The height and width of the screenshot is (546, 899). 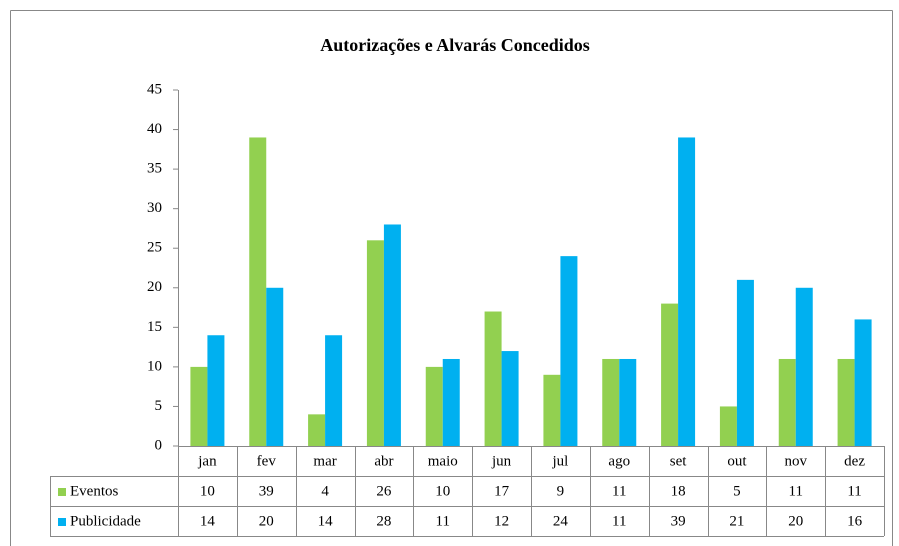 I want to click on table-value: 21, so click(x=736, y=521).